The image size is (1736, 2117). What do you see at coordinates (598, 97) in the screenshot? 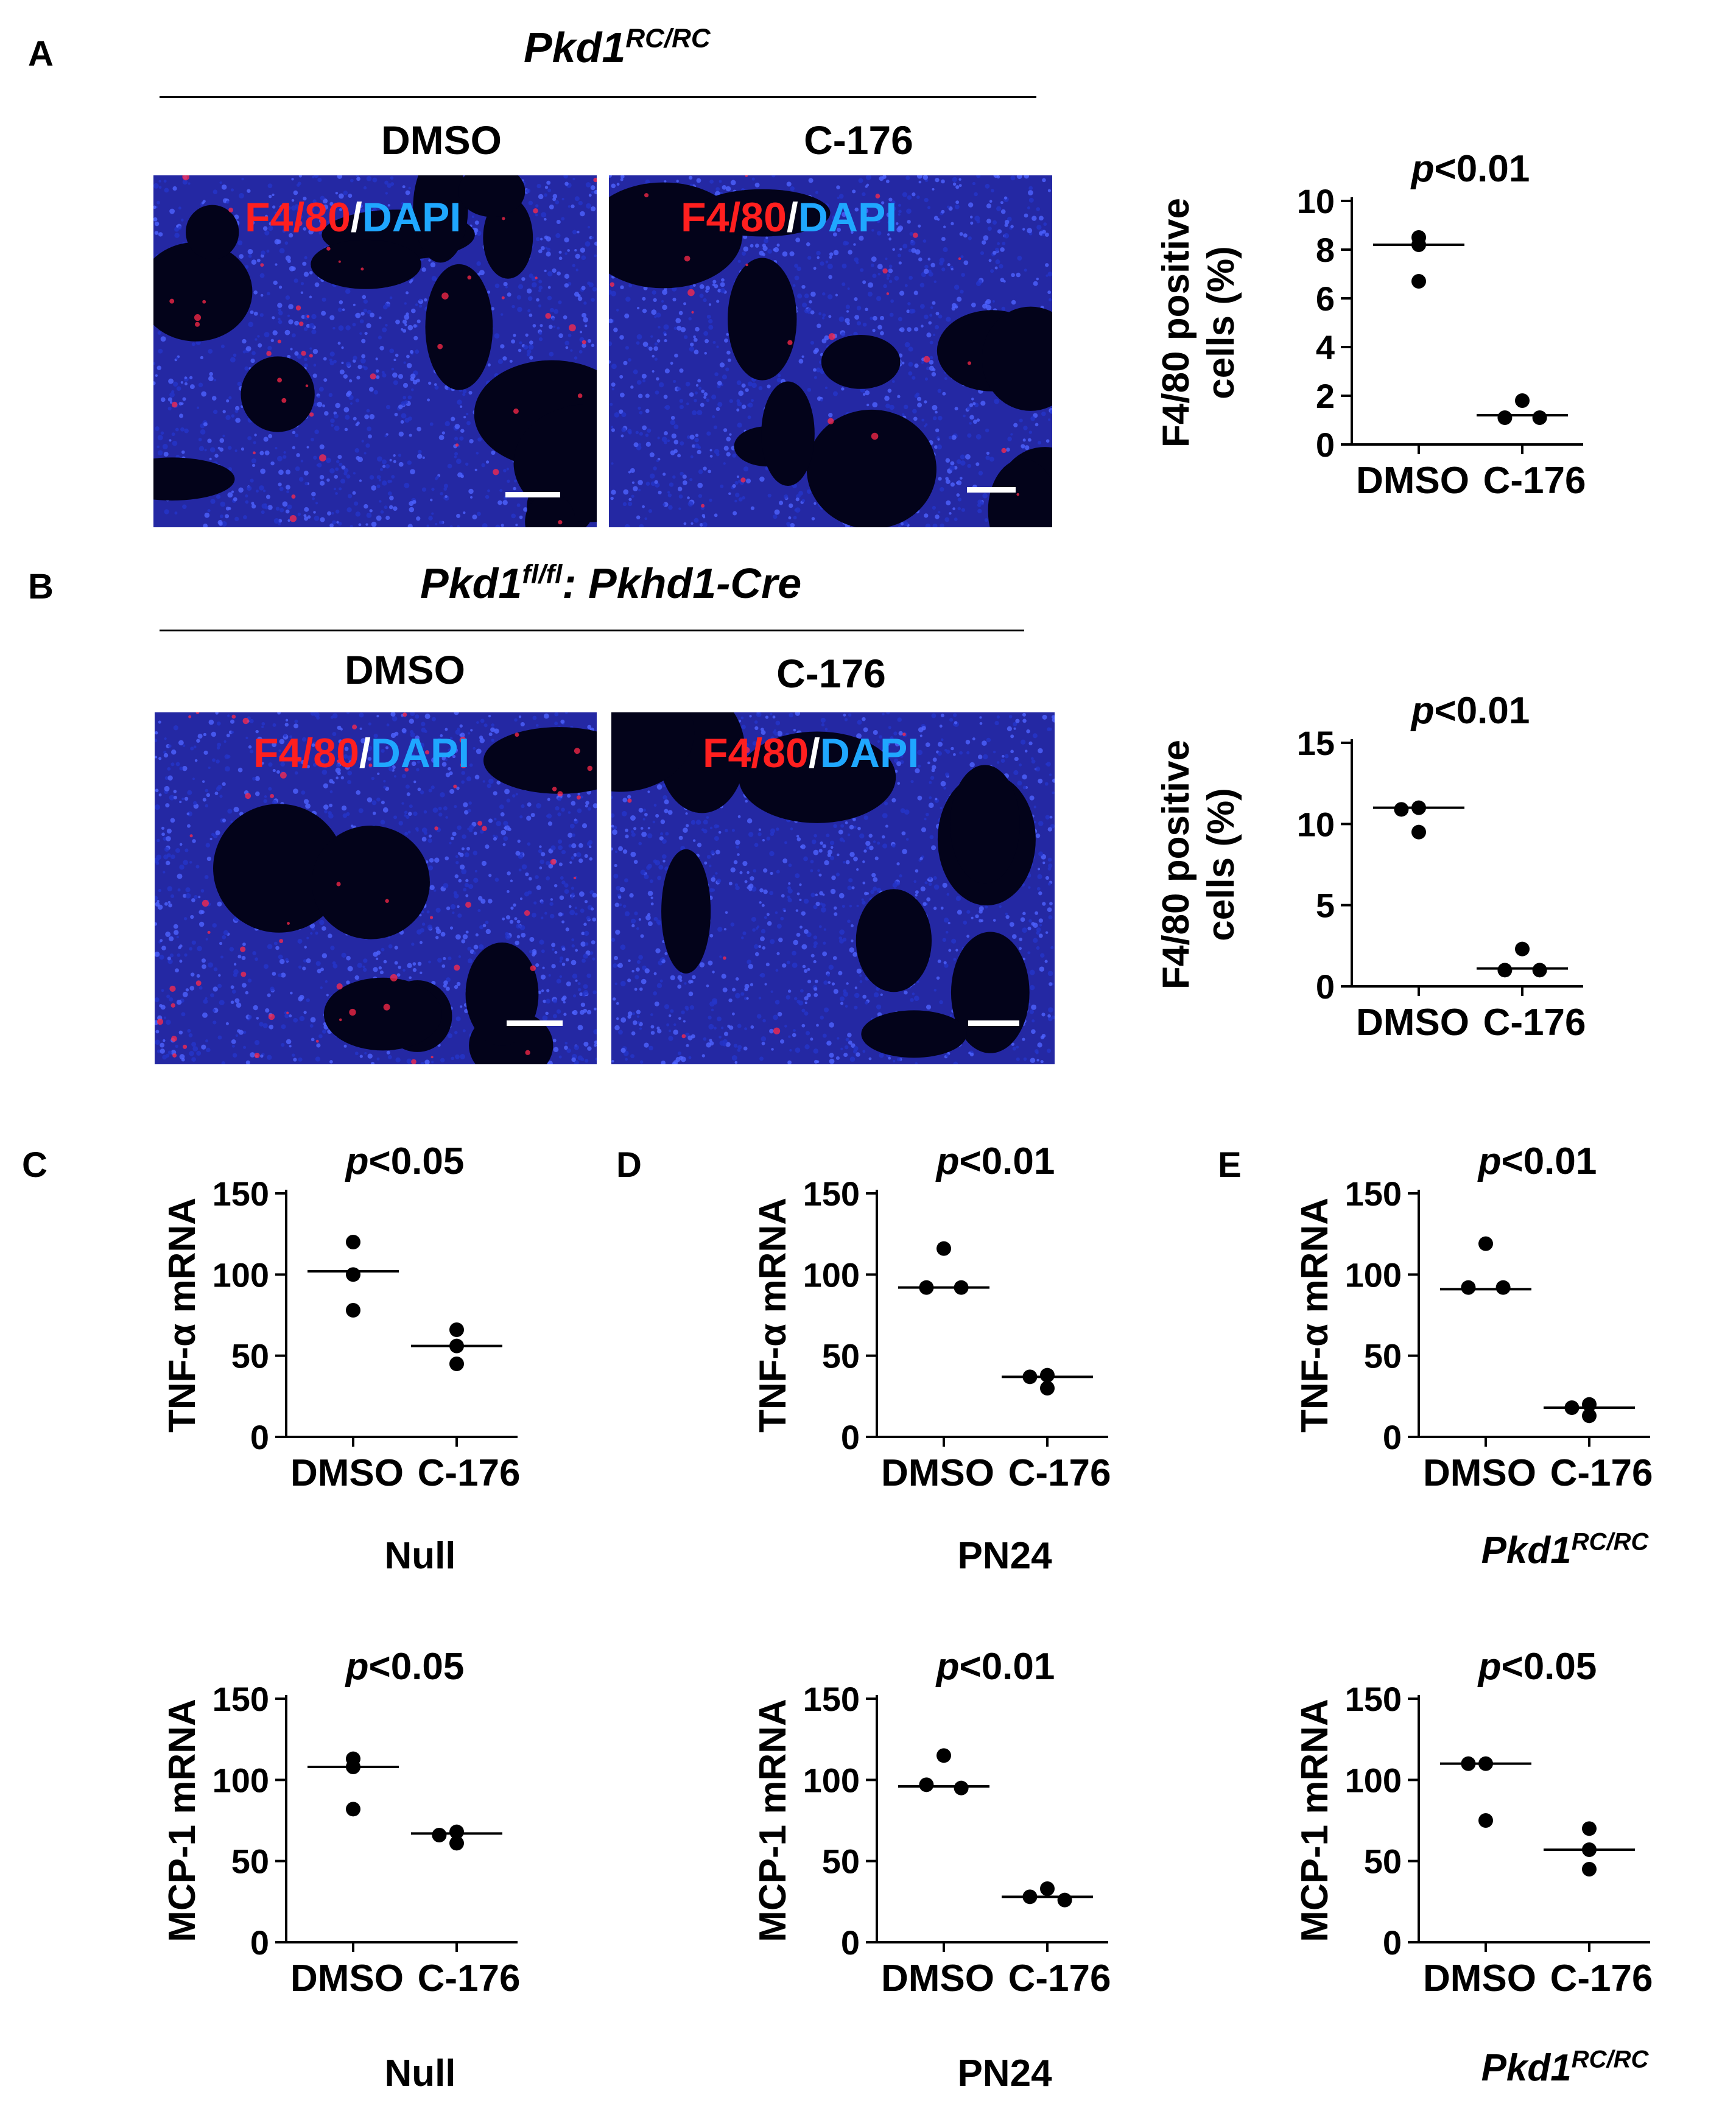
I see `panel-a-divider` at bounding box center [598, 97].